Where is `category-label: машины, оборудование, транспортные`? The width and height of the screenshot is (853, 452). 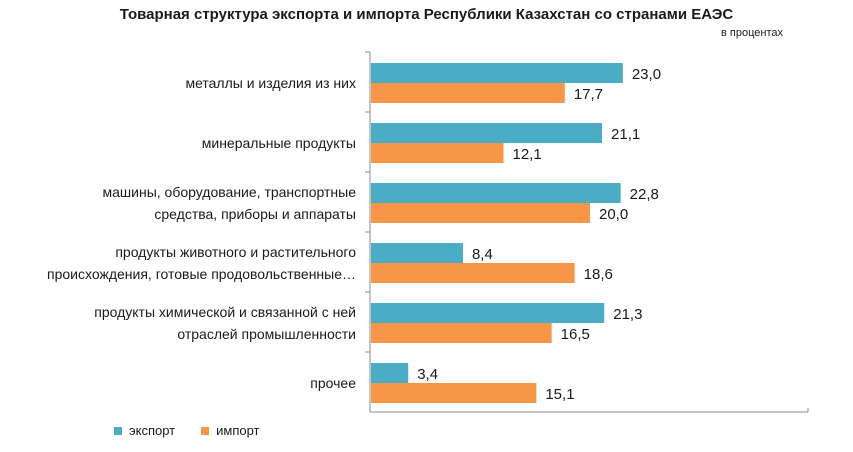
category-label: машины, оборудование, транспортные is located at coordinates (230, 192).